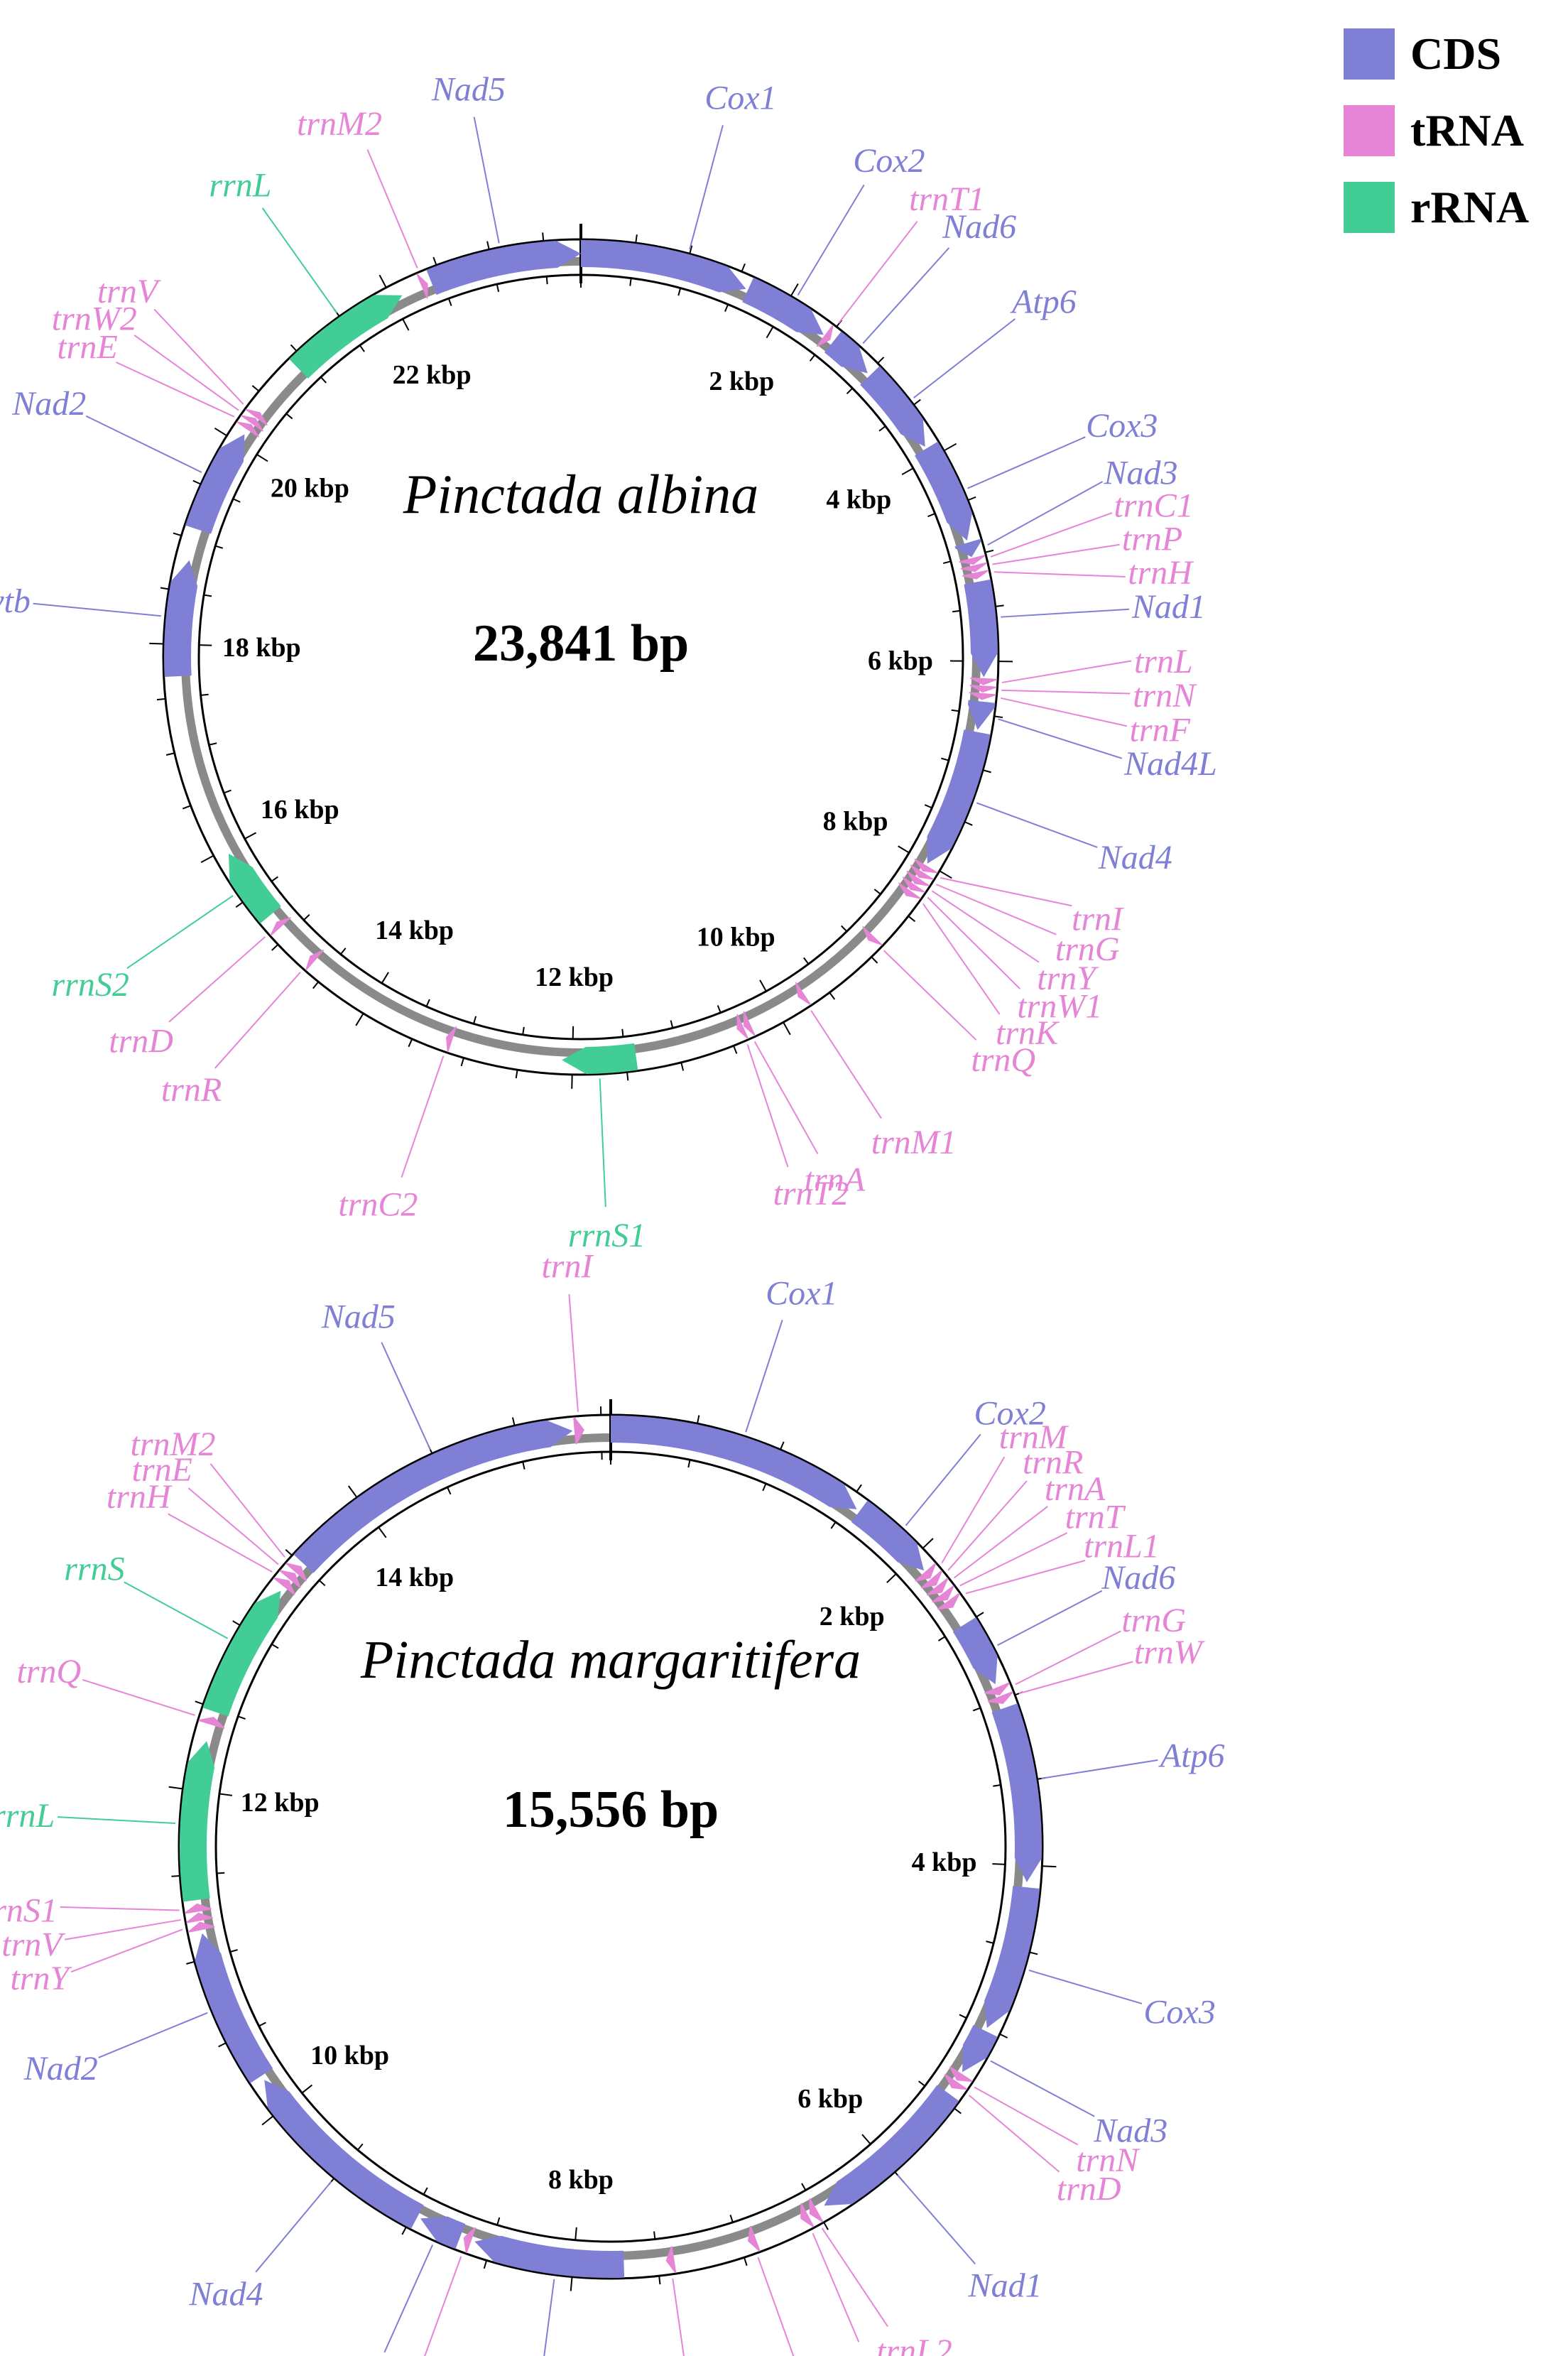  Describe the element at coordinates (215, 484) in the screenshot. I see `feature-nad2` at that location.